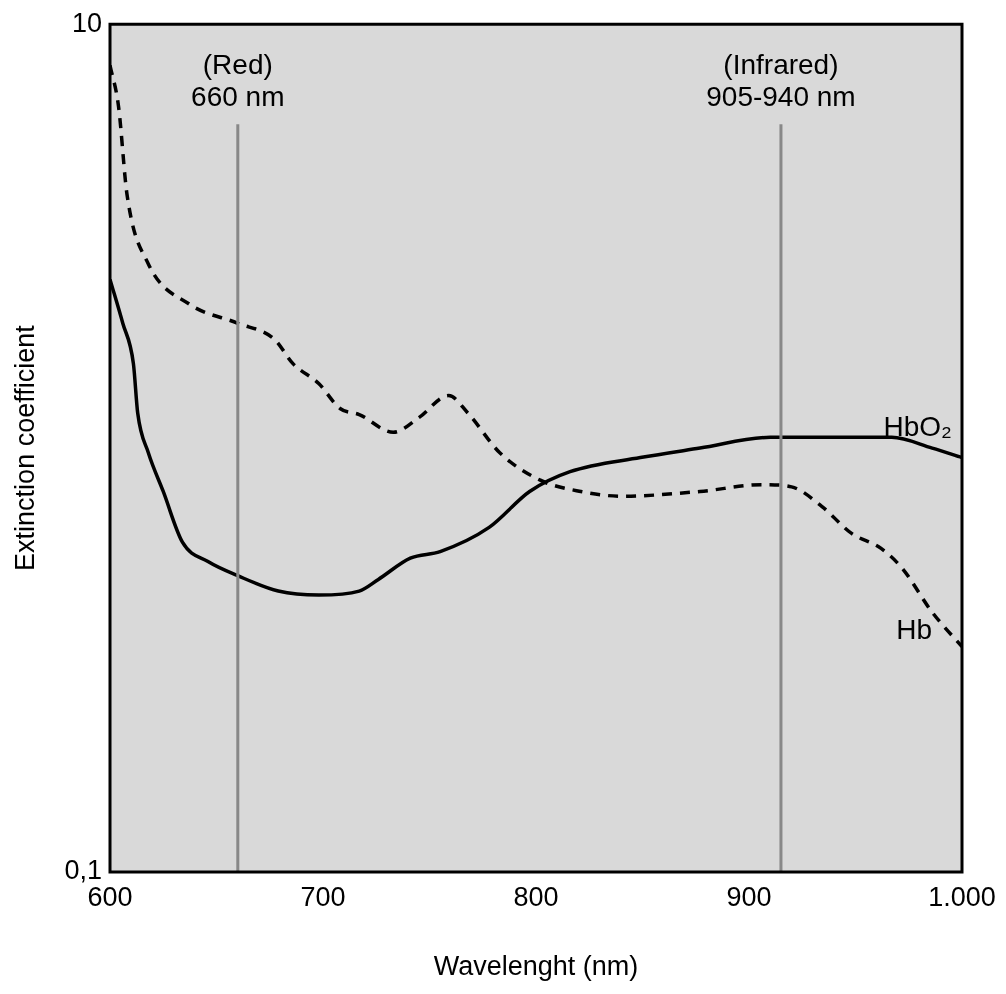 This screenshot has width=1006, height=994. I want to click on series-label: HbO₂, so click(917, 426).